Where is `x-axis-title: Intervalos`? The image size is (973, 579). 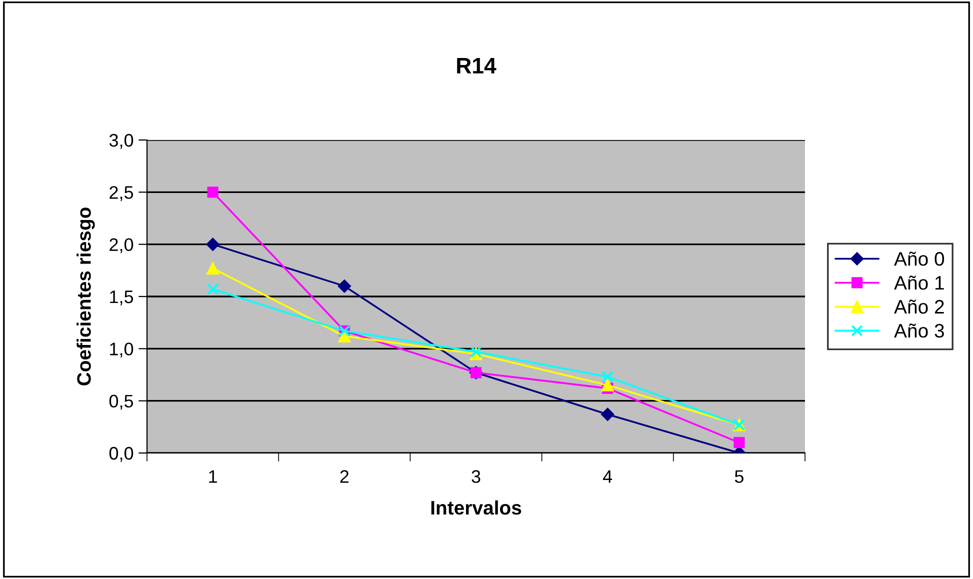
x-axis-title: Intervalos is located at coordinates (476, 507).